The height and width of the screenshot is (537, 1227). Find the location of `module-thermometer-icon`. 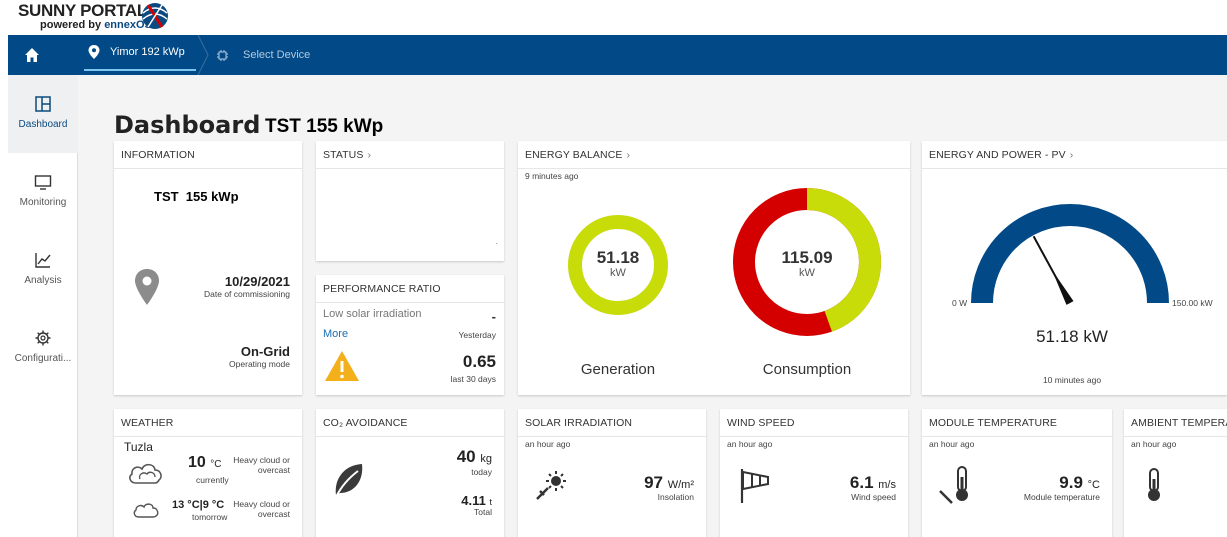

module-thermometer-icon is located at coordinates (953, 485).